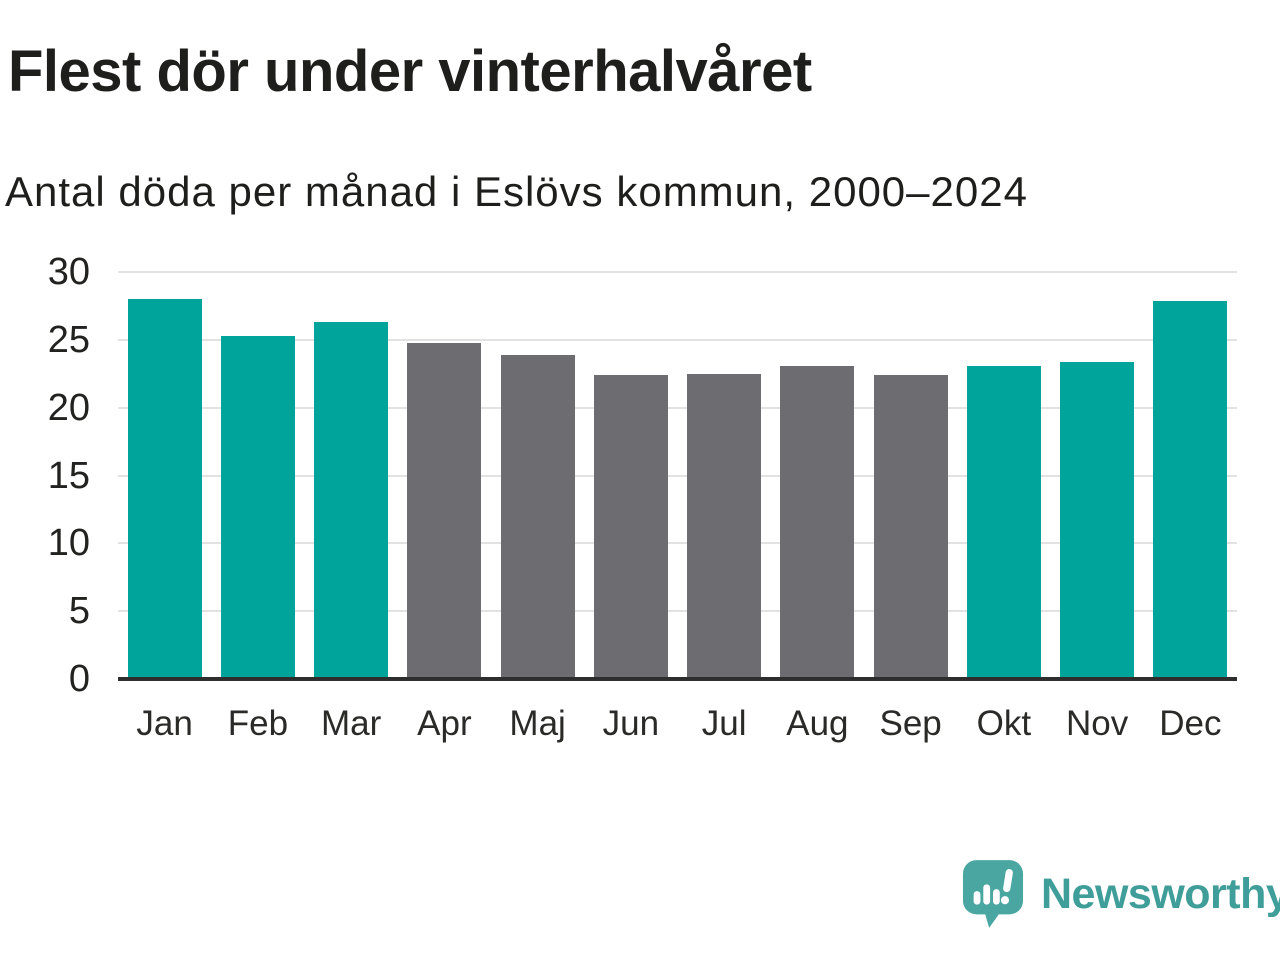 The image size is (1280, 960). I want to click on y-tick-label: 25, so click(68, 339).